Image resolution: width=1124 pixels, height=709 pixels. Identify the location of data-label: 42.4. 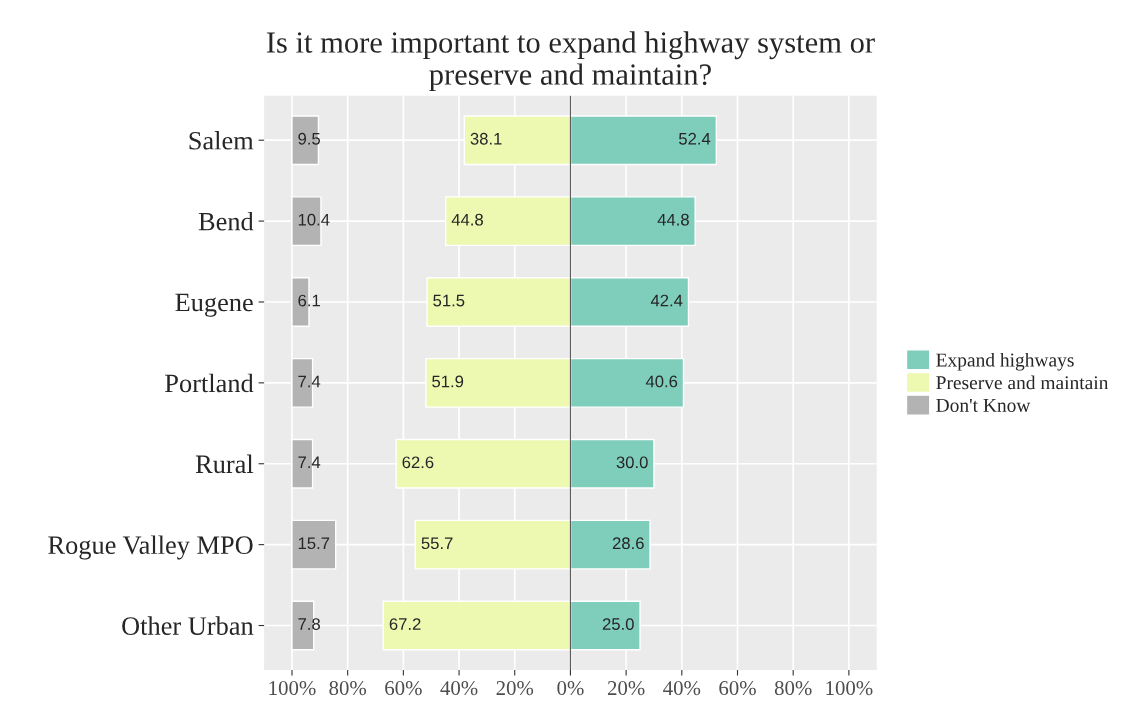
(666, 300).